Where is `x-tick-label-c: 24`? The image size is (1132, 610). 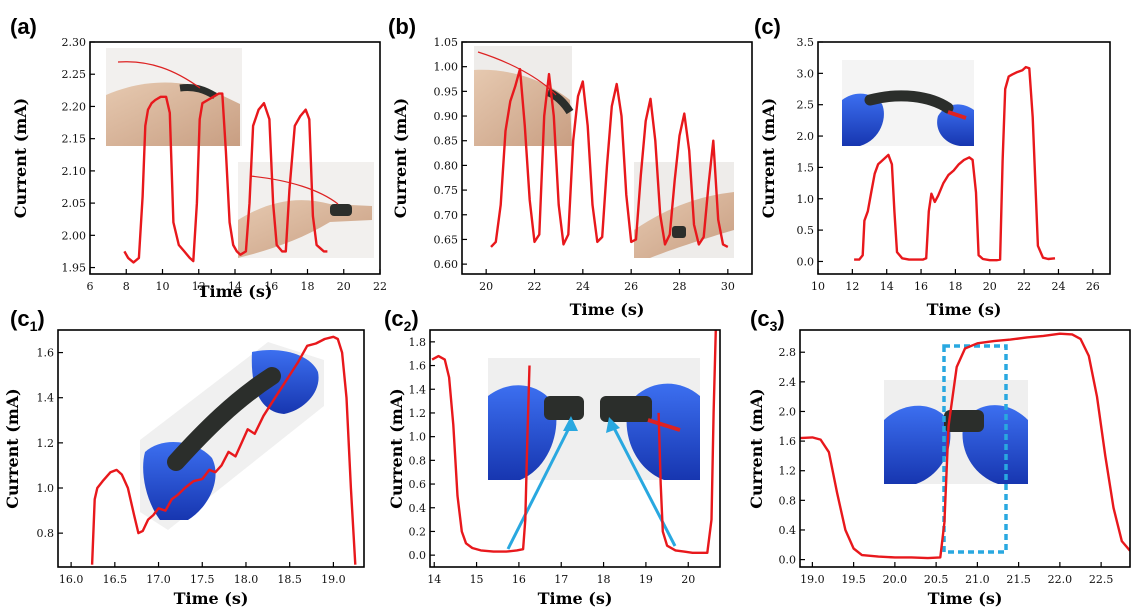 x-tick-label-c: 24 is located at coordinates (1058, 286).